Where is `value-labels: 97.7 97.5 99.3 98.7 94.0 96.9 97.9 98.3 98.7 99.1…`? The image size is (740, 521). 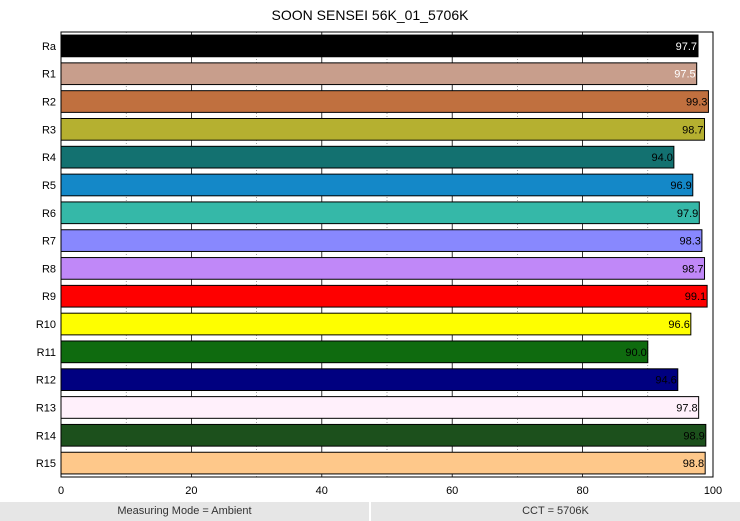 value-labels: 97.7 97.5 99.3 98.7 94.0 96.9 97.9 98.3 98.7 99.1… is located at coordinates (666, 255).